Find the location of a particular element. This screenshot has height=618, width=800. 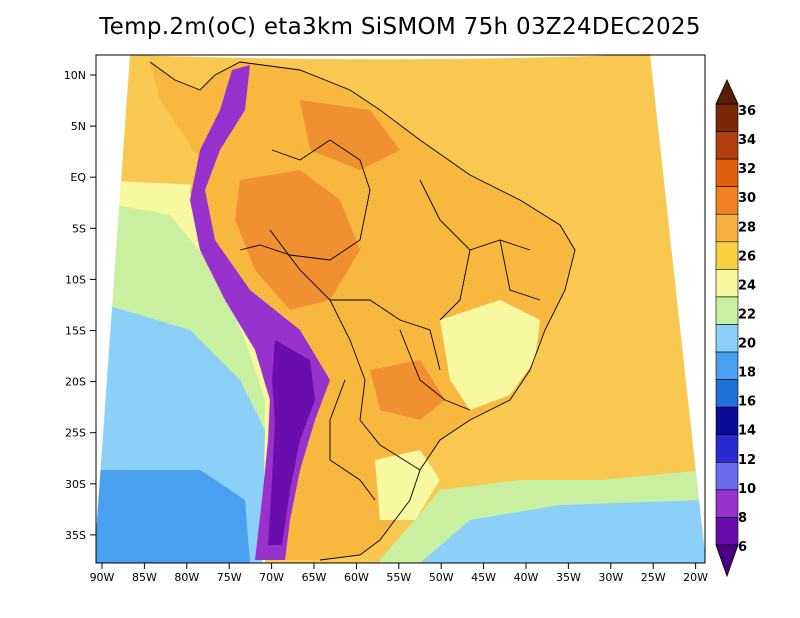

lon-tick-label: 40W is located at coordinates (526, 577).